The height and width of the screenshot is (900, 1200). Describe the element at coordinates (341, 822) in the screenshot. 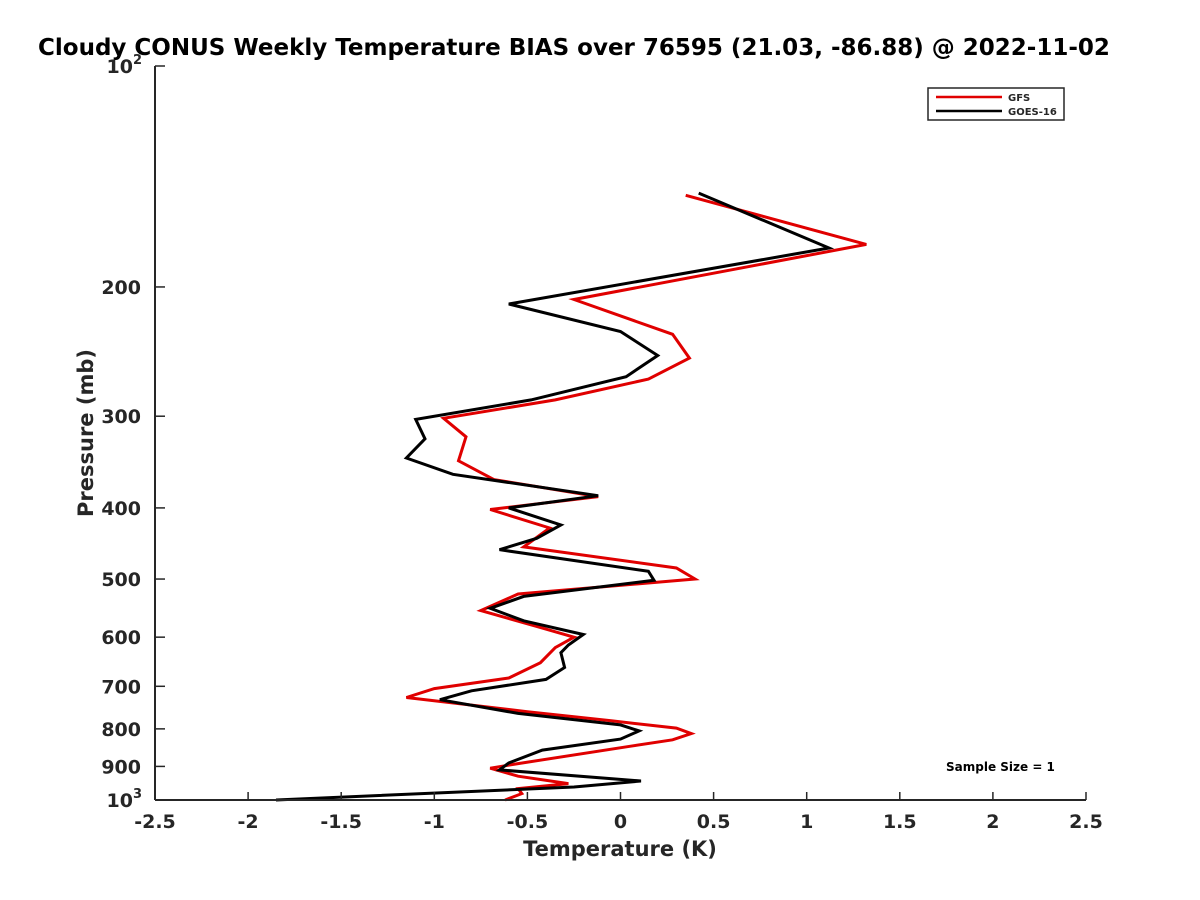

I see `x-tick-label: -1.5` at that location.